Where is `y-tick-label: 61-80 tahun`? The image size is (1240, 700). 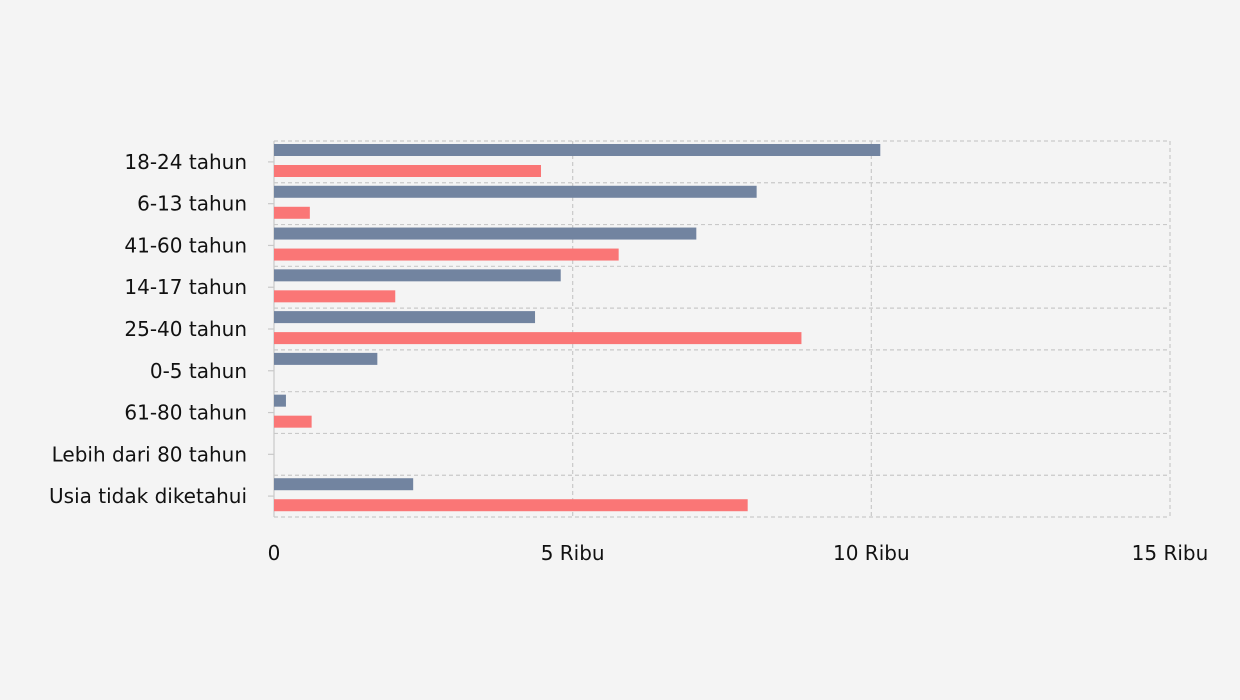
y-tick-label: 61-80 tahun is located at coordinates (185, 413).